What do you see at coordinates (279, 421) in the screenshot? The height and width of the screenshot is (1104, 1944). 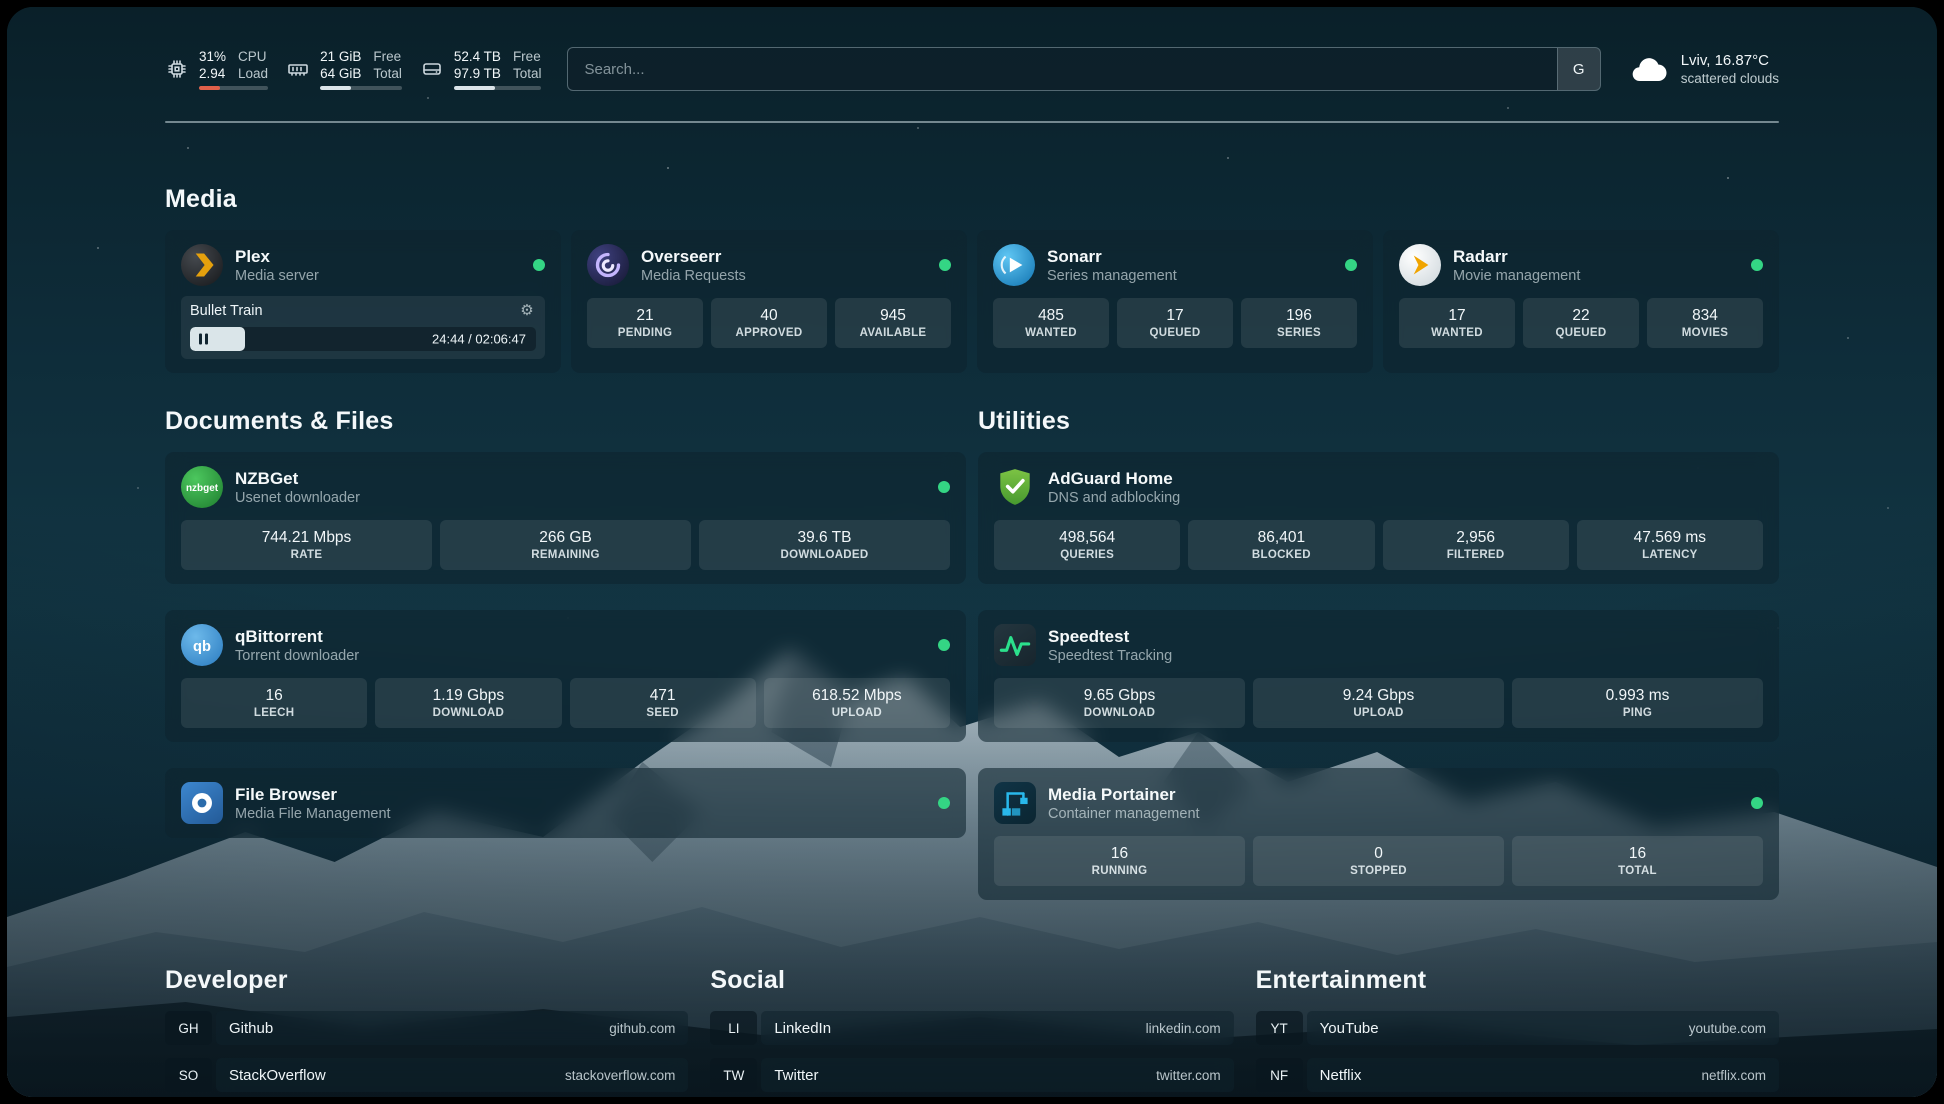 I see `section-title-documents: Documents & Files` at bounding box center [279, 421].